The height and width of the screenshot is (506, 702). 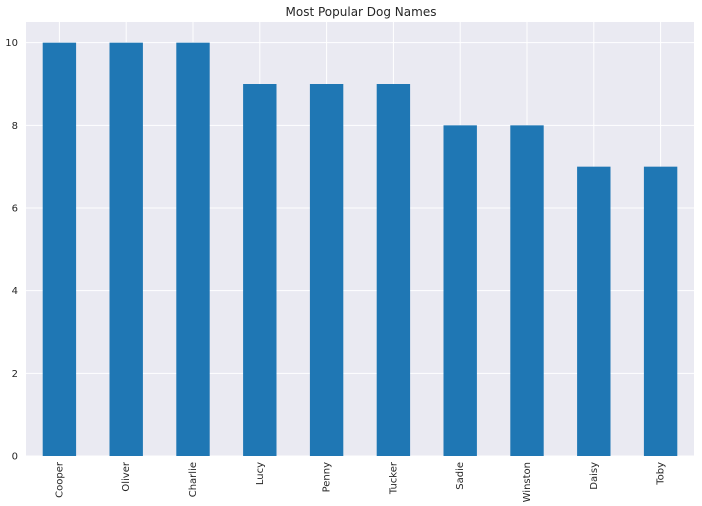 I want to click on x-tick-label-winston: Winston, so click(x=527, y=482).